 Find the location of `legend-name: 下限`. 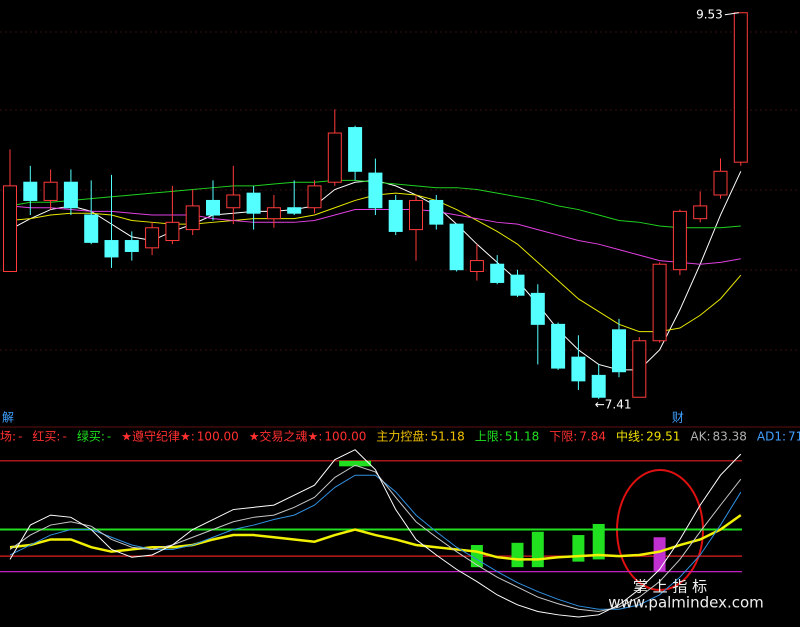

legend-name: 下限 is located at coordinates (561, 437).